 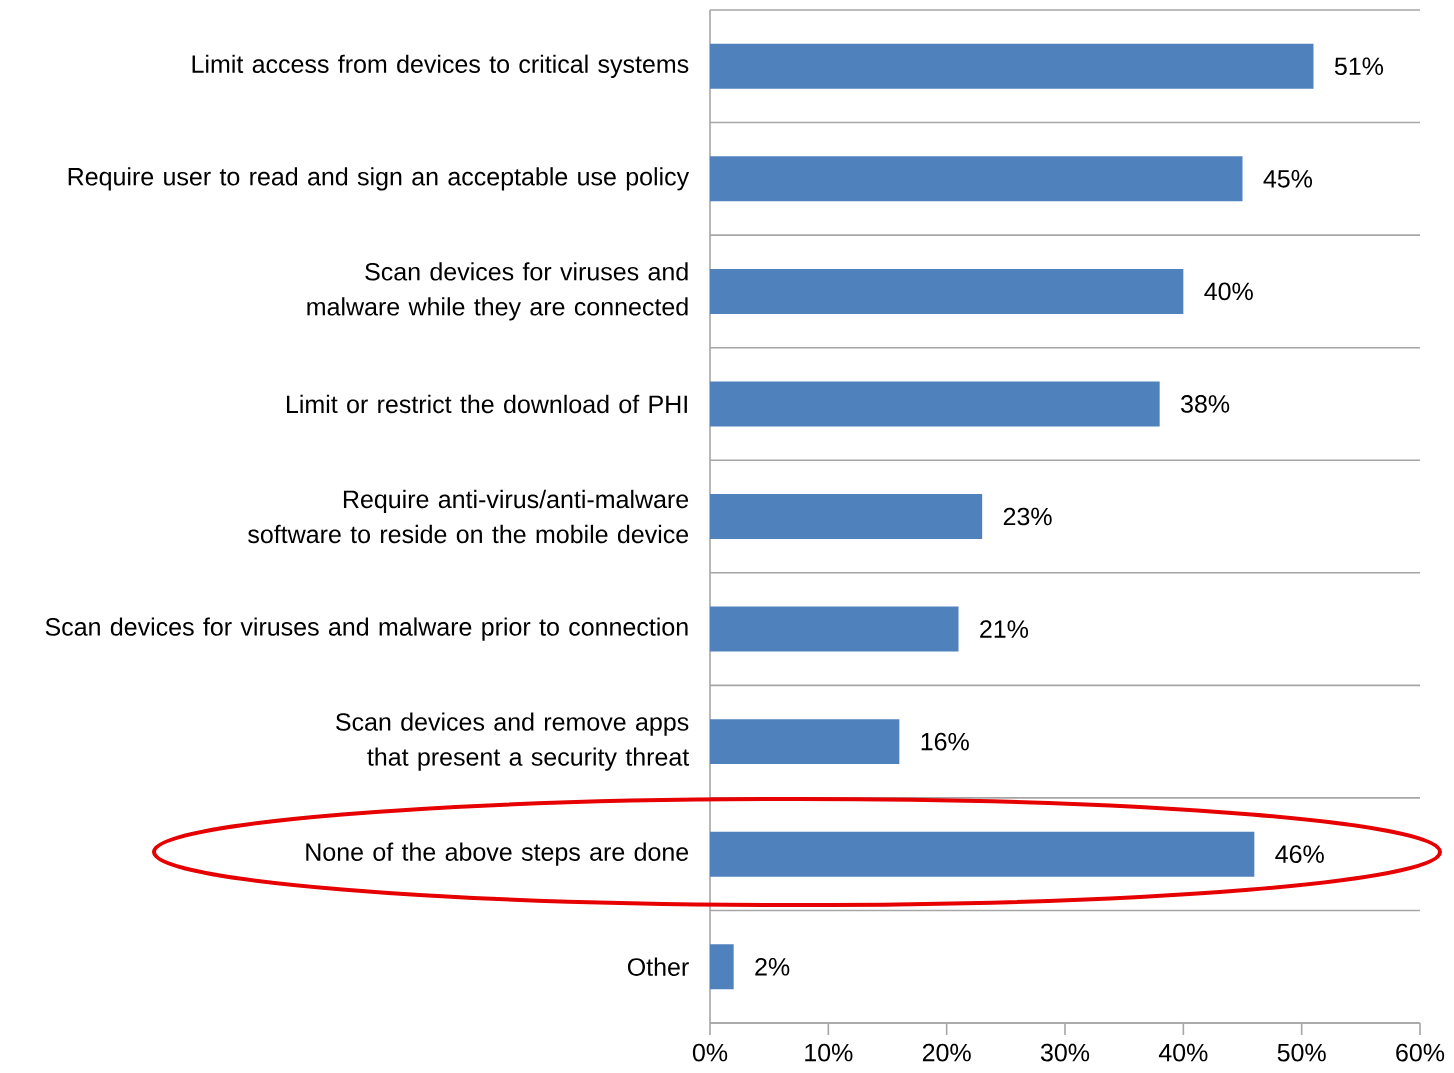 I want to click on x-tick-label: 50%, so click(x=1301, y=1052).